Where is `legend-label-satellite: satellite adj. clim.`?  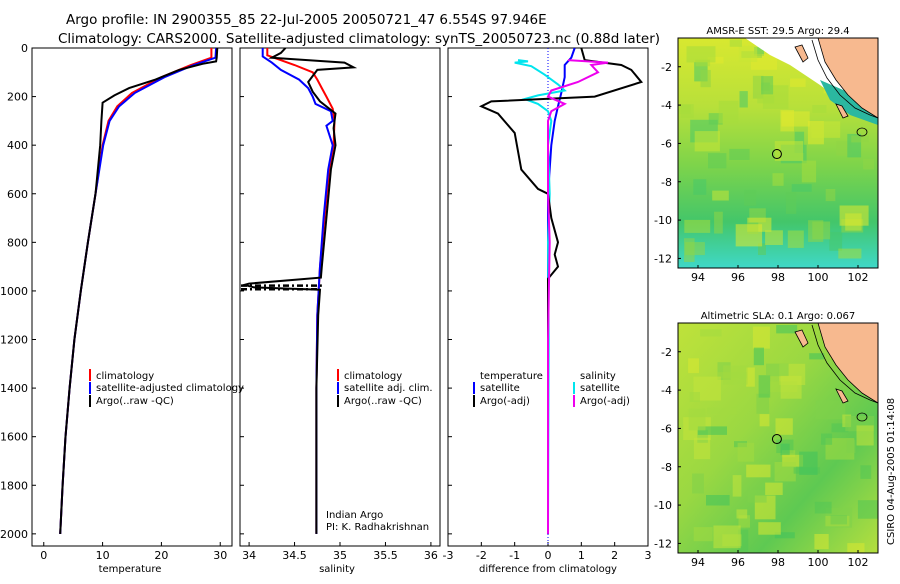 legend-label-satellite: satellite adj. clim. is located at coordinates (388, 388).